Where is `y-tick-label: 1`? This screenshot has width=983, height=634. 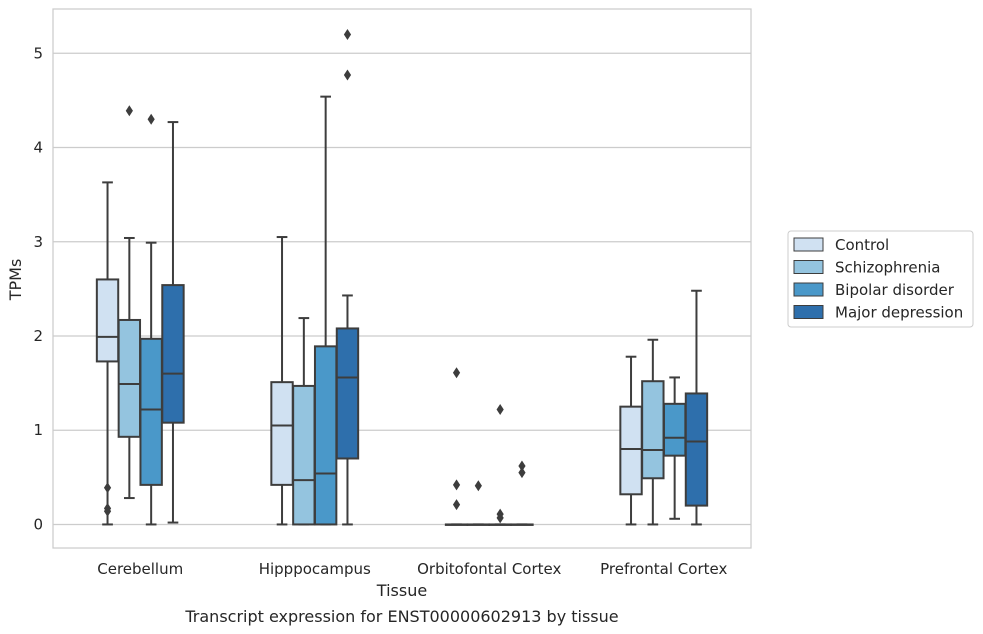
y-tick-label: 1 is located at coordinates (38, 430).